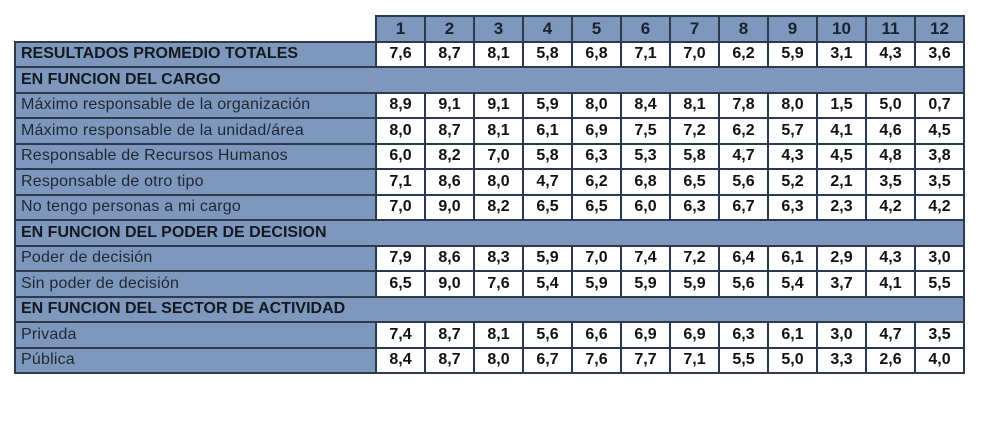 This screenshot has height=428, width=981. I want to click on value-cell: 6,2, so click(596, 182).